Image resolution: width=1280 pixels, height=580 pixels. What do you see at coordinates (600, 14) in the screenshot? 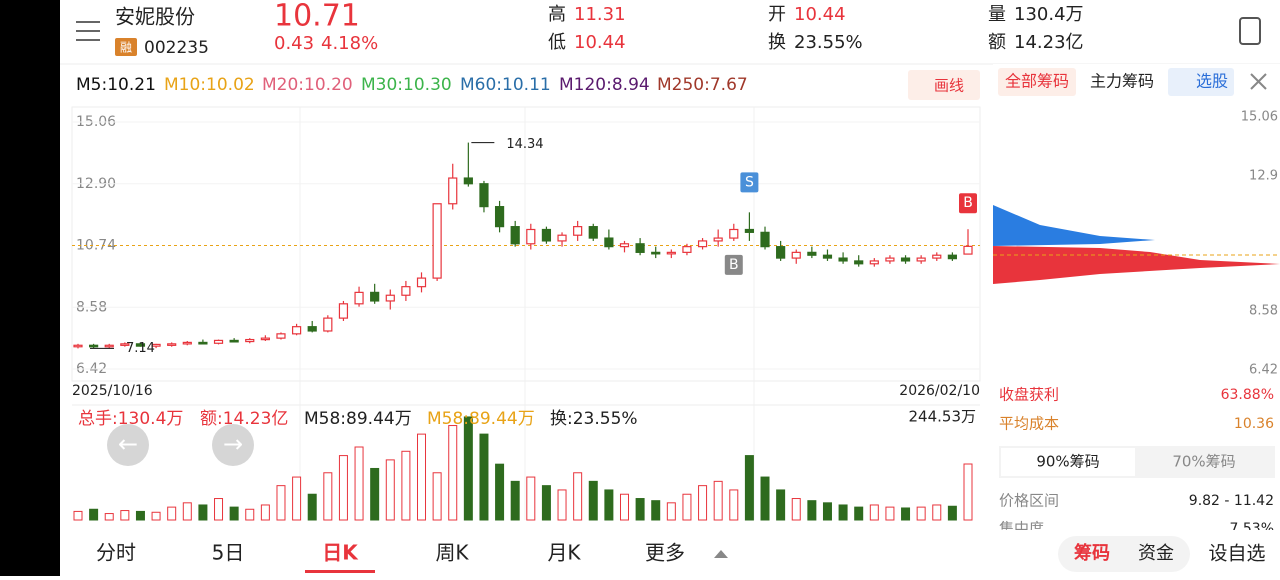
I see `stat-value: 11.31` at bounding box center [600, 14].